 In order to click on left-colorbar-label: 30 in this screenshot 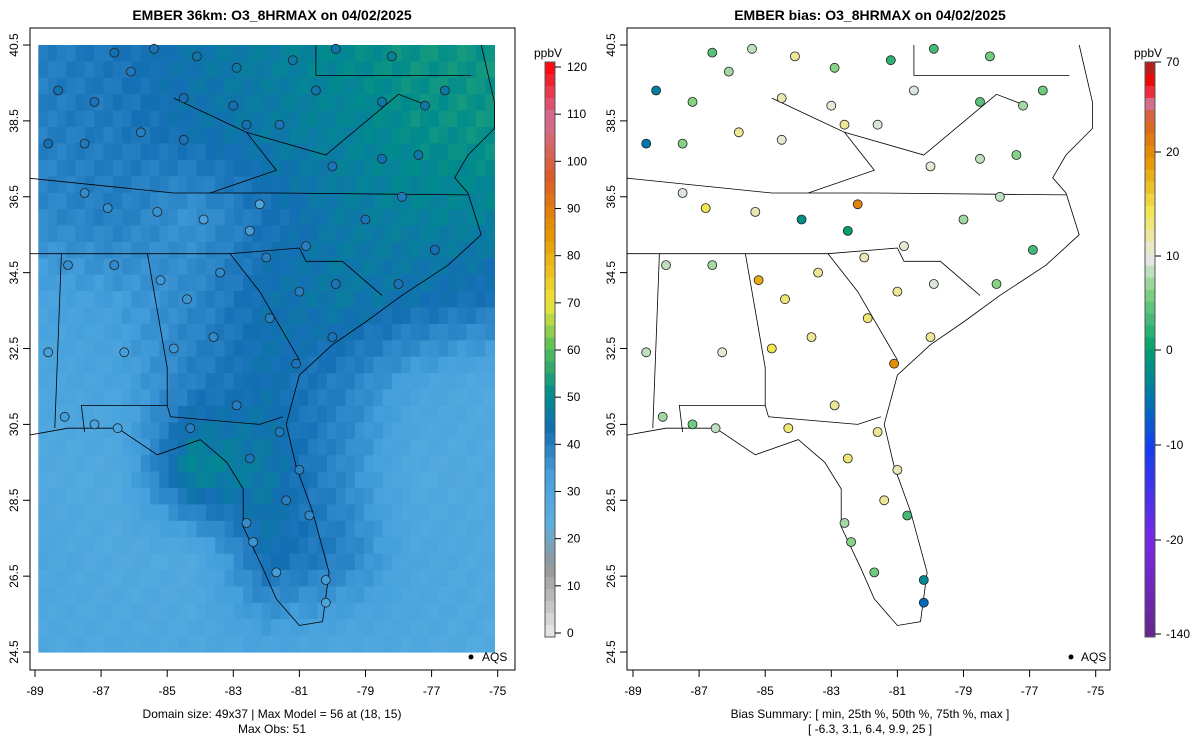, I will do `click(574, 492)`.